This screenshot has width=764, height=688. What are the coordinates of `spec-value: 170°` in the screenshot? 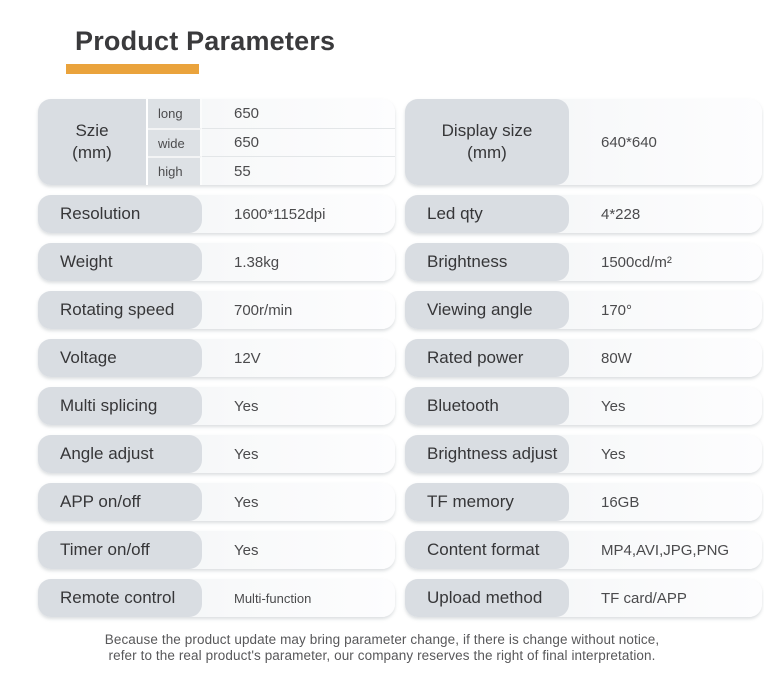 It's located at (617, 310).